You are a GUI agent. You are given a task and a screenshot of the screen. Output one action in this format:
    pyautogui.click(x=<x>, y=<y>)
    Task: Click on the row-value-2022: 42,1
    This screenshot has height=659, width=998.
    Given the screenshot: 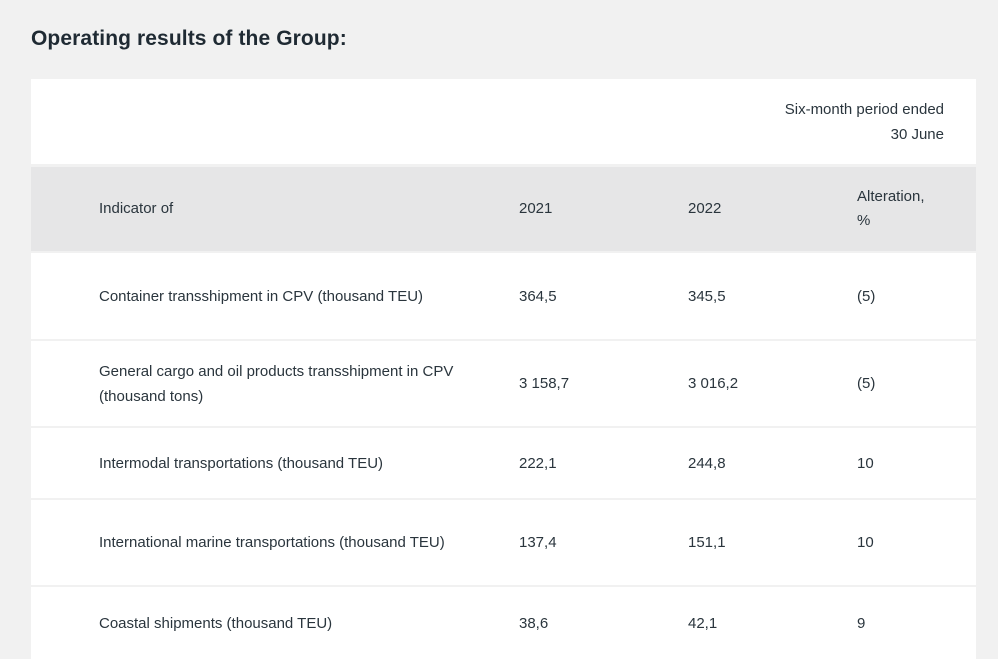 What is the action you would take?
    pyautogui.click(x=703, y=623)
    